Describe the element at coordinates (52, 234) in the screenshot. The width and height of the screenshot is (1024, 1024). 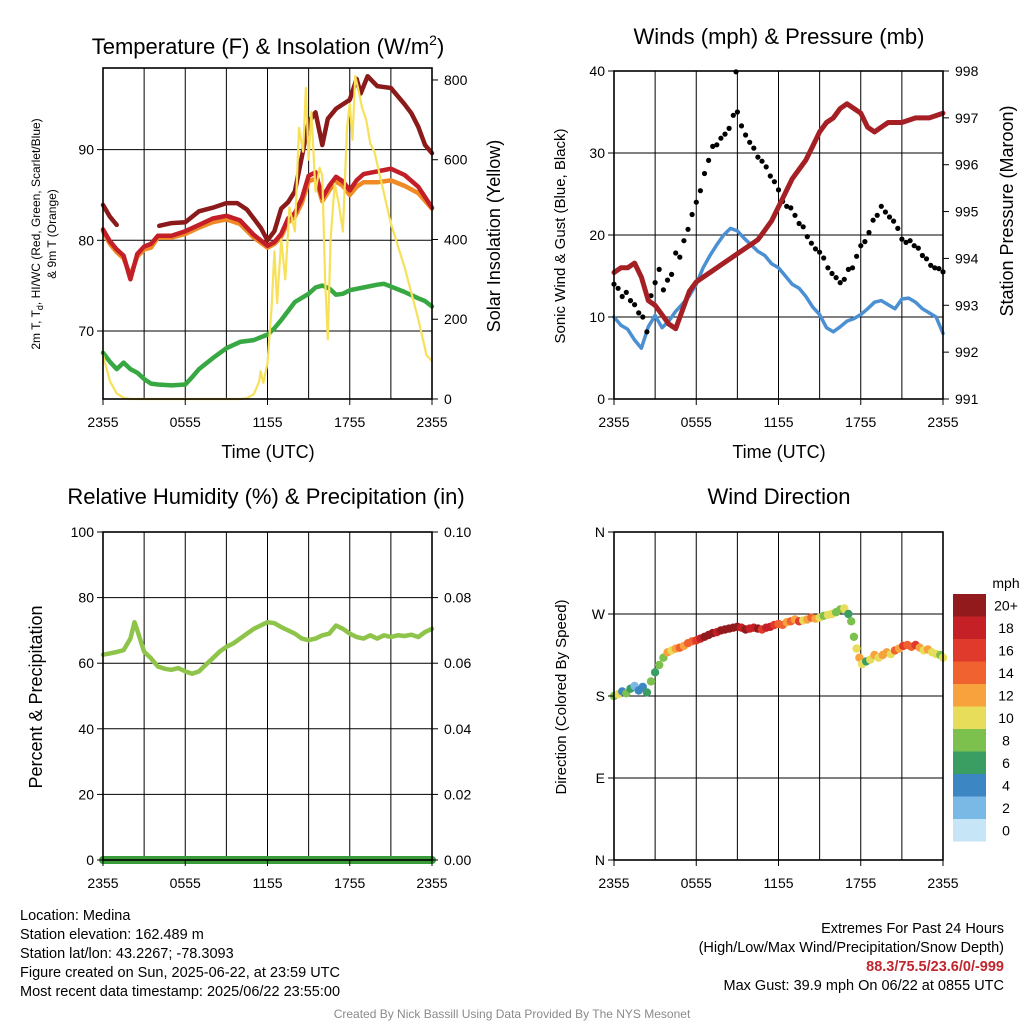
I see `temperature-ylabel-left-2: & 9m T (Orange)` at that location.